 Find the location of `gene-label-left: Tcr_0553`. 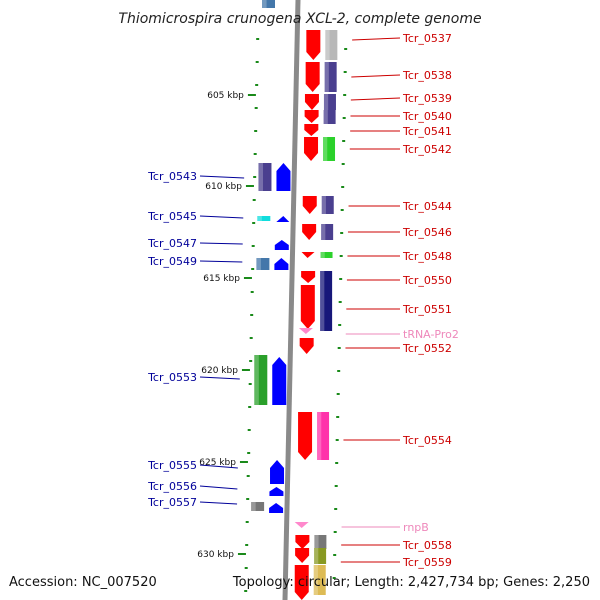

gene-label-left: Tcr_0553 is located at coordinates (172, 377).